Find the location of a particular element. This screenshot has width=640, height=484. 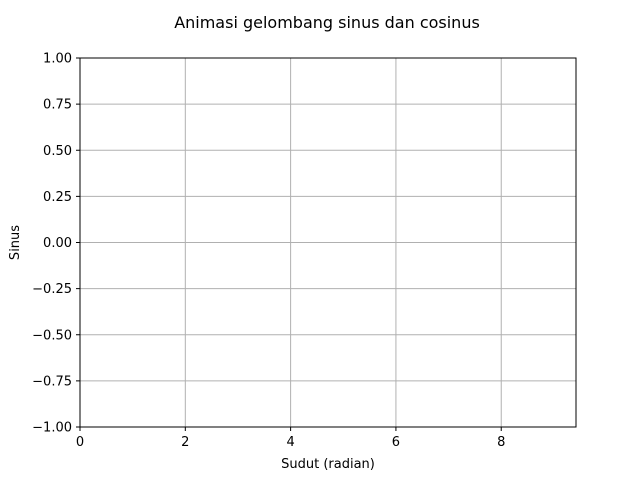

x-axis-label: Sudut (radian) is located at coordinates (328, 464).